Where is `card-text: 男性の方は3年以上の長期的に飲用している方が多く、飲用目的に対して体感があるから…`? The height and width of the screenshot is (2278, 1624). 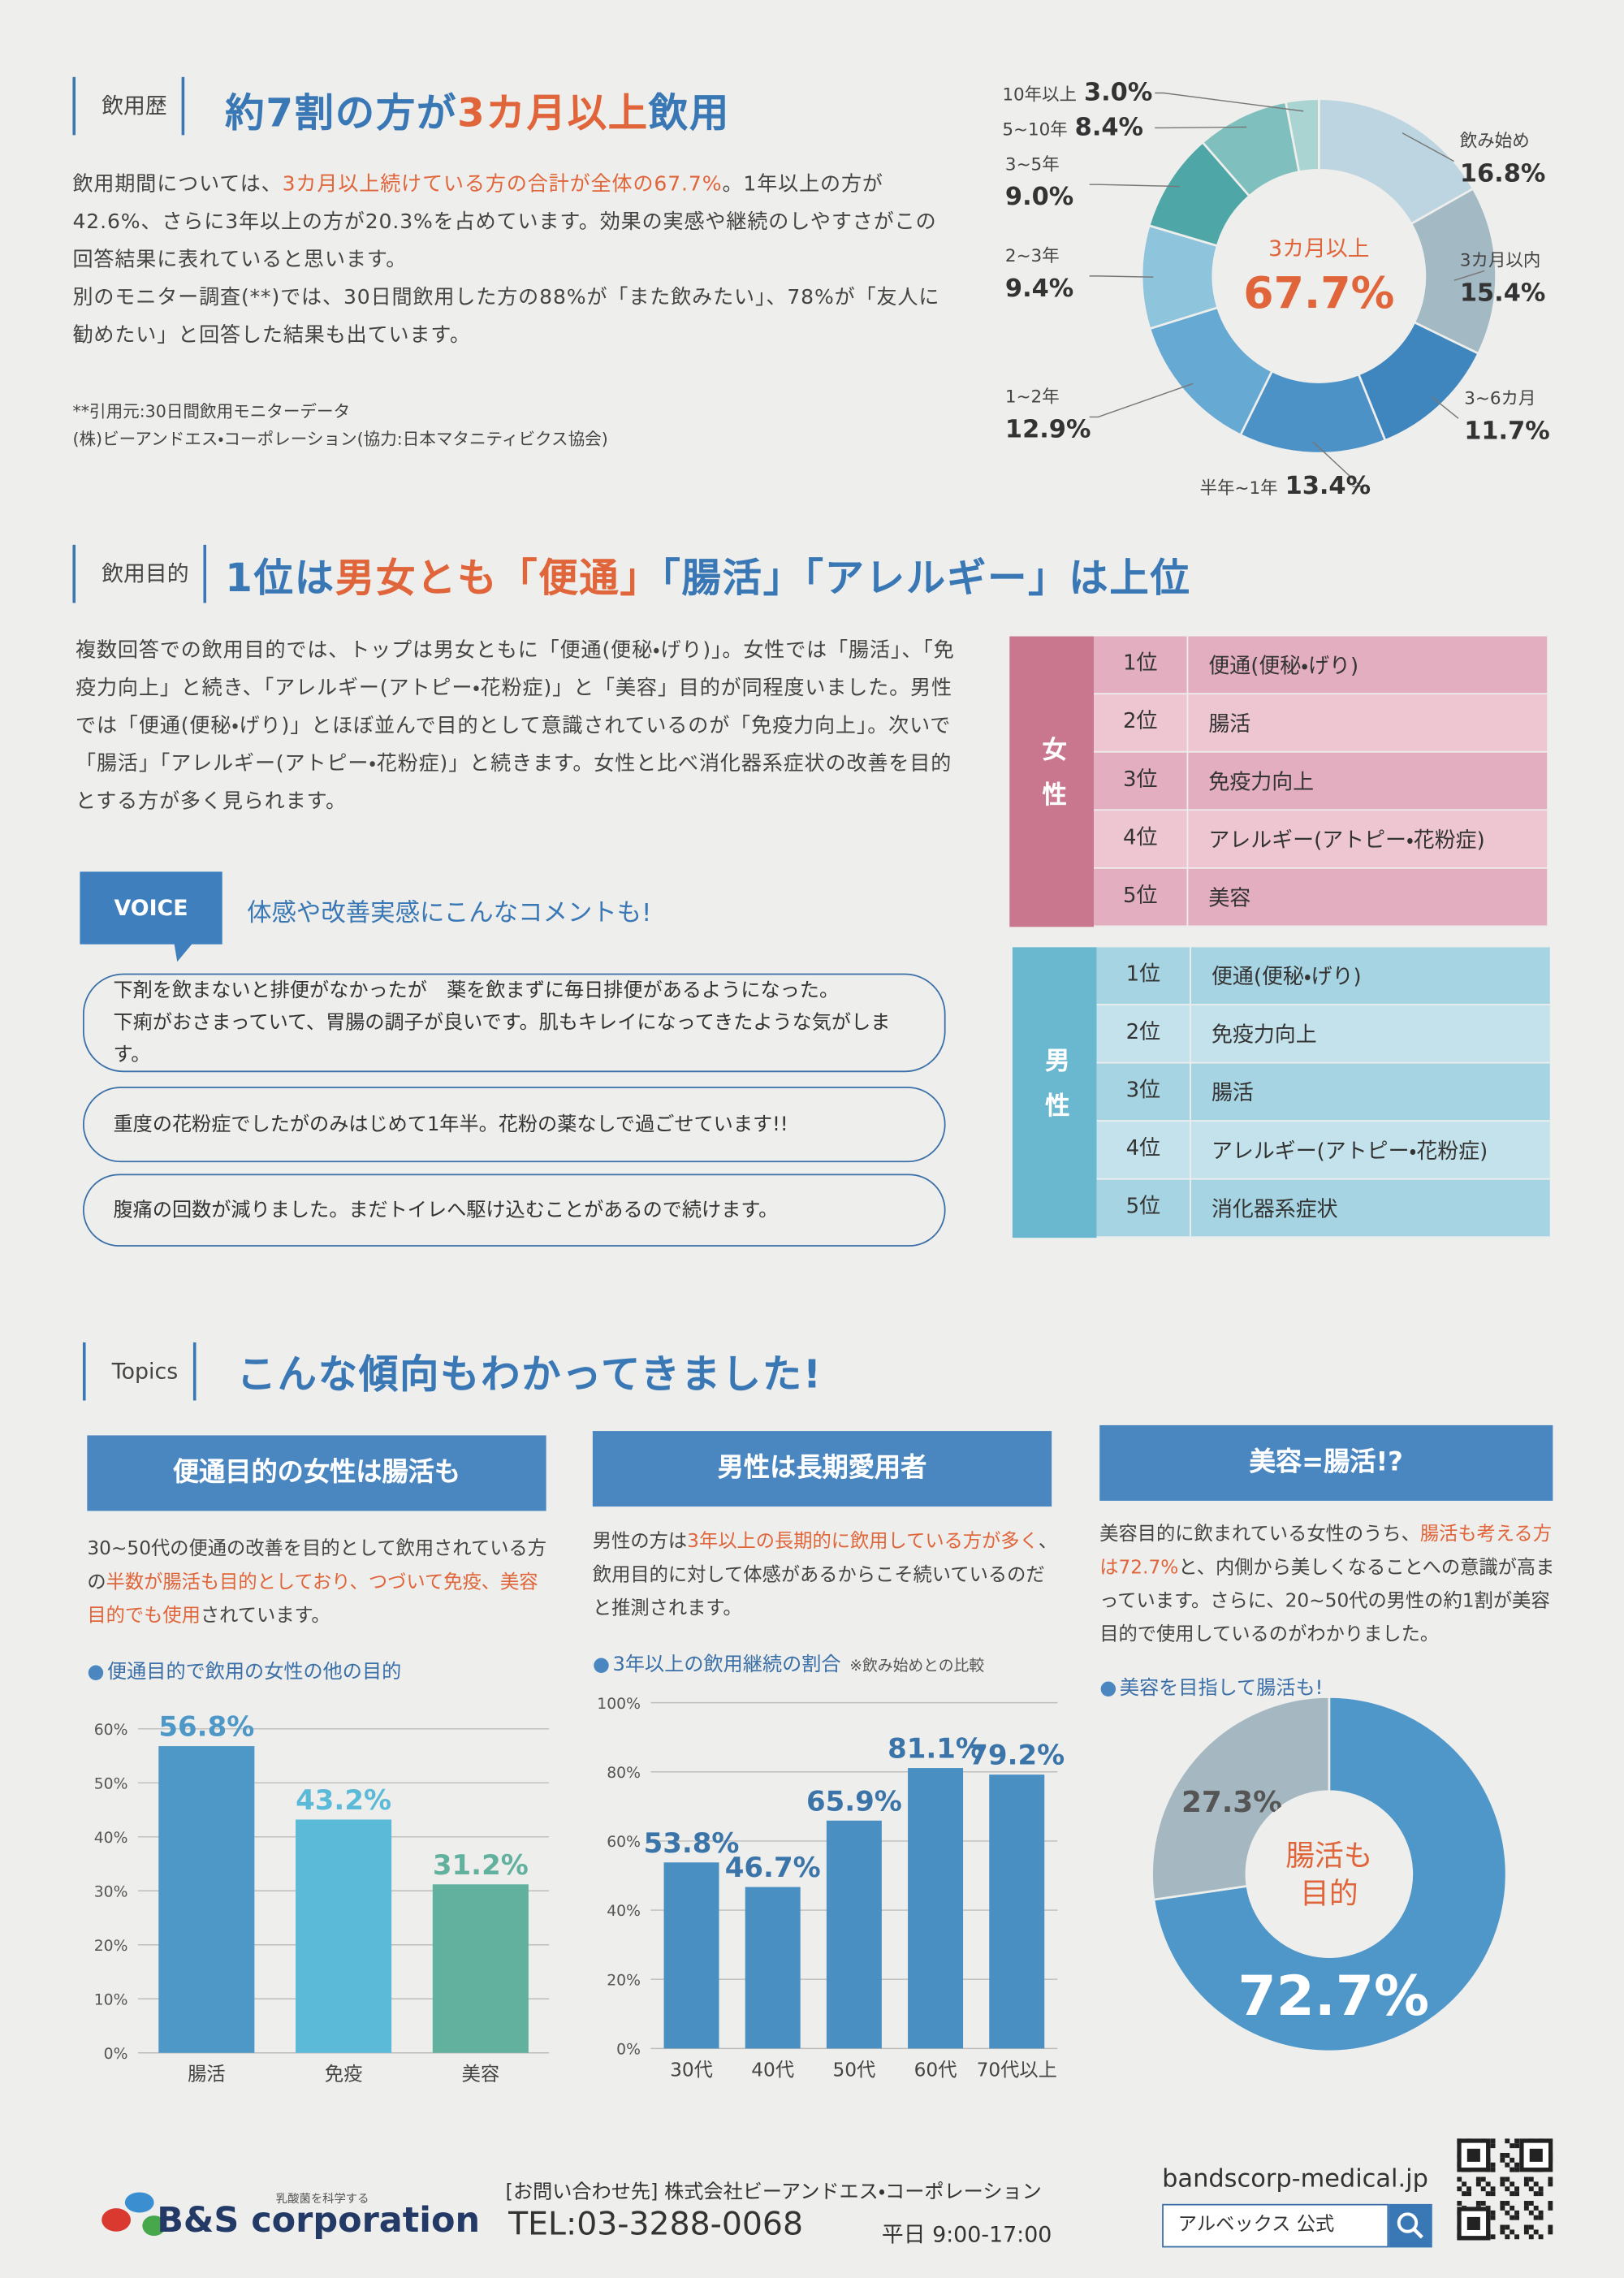 card-text: 男性の方は3年以上の長期的に飲用している方が多く、飲用目的に対して体感があるから… is located at coordinates (825, 1575).